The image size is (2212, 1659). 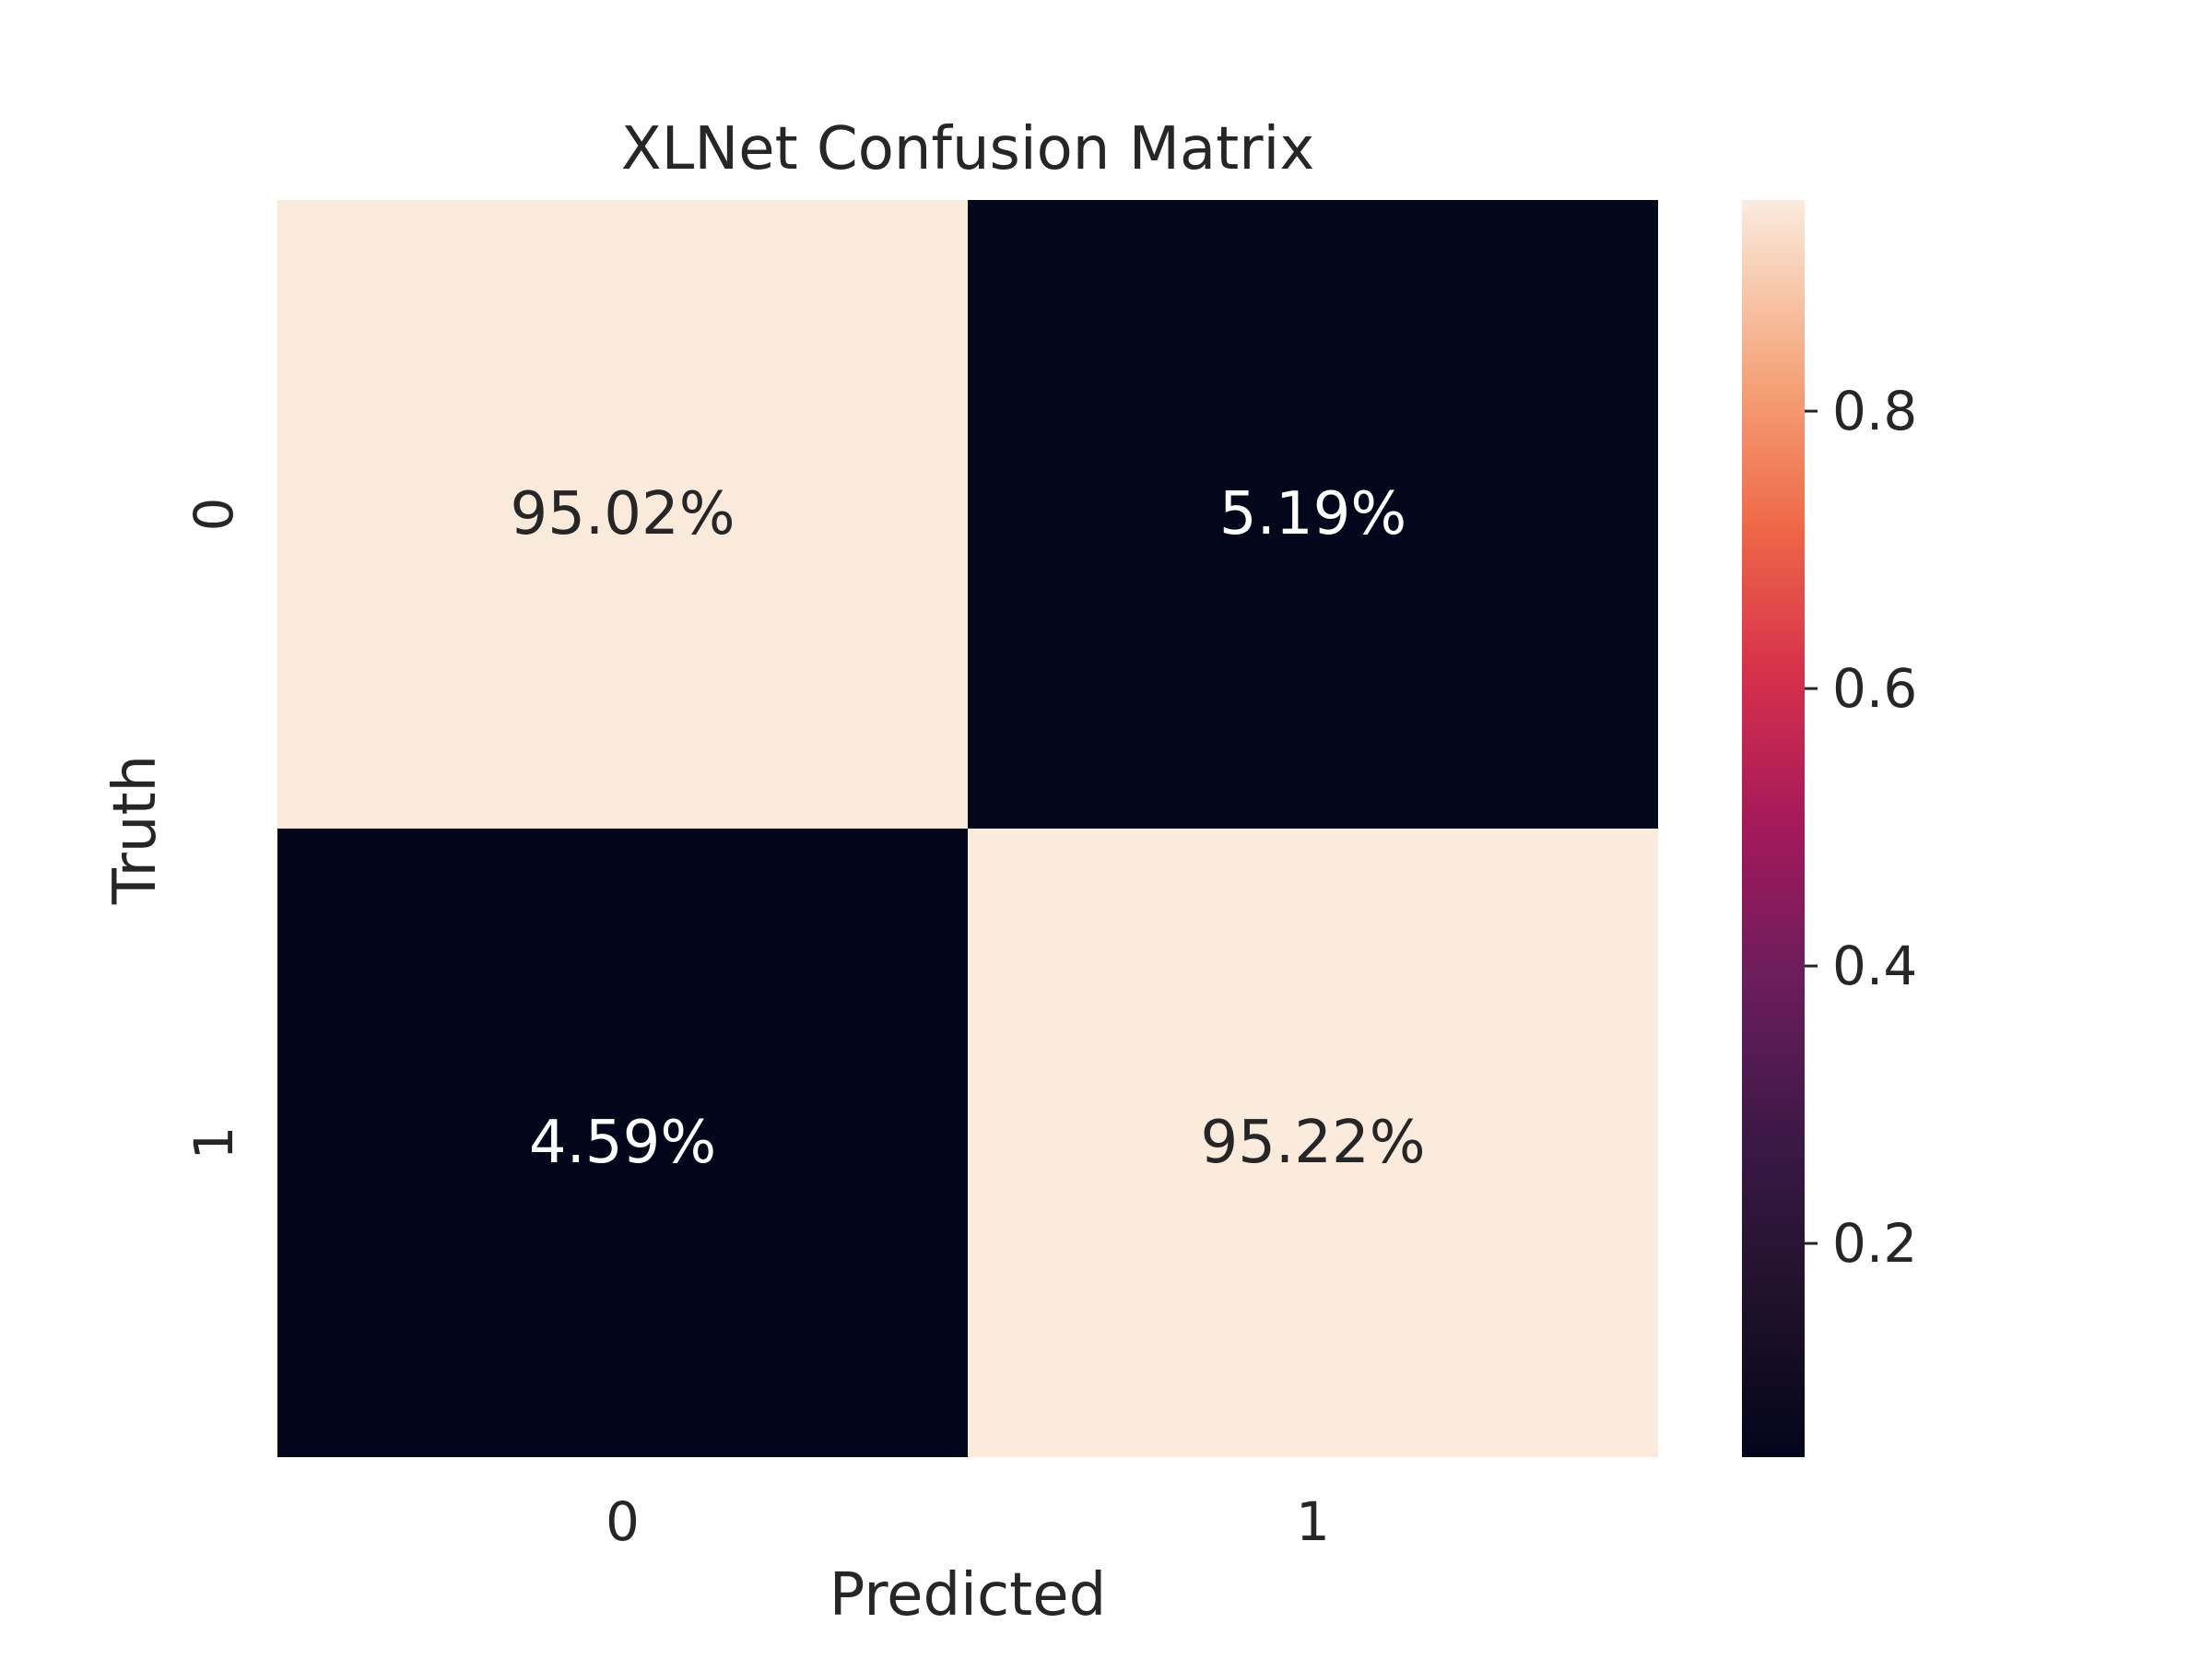 What do you see at coordinates (967, 149) in the screenshot?
I see `chart-title: XLNet Confusion Matrix` at bounding box center [967, 149].